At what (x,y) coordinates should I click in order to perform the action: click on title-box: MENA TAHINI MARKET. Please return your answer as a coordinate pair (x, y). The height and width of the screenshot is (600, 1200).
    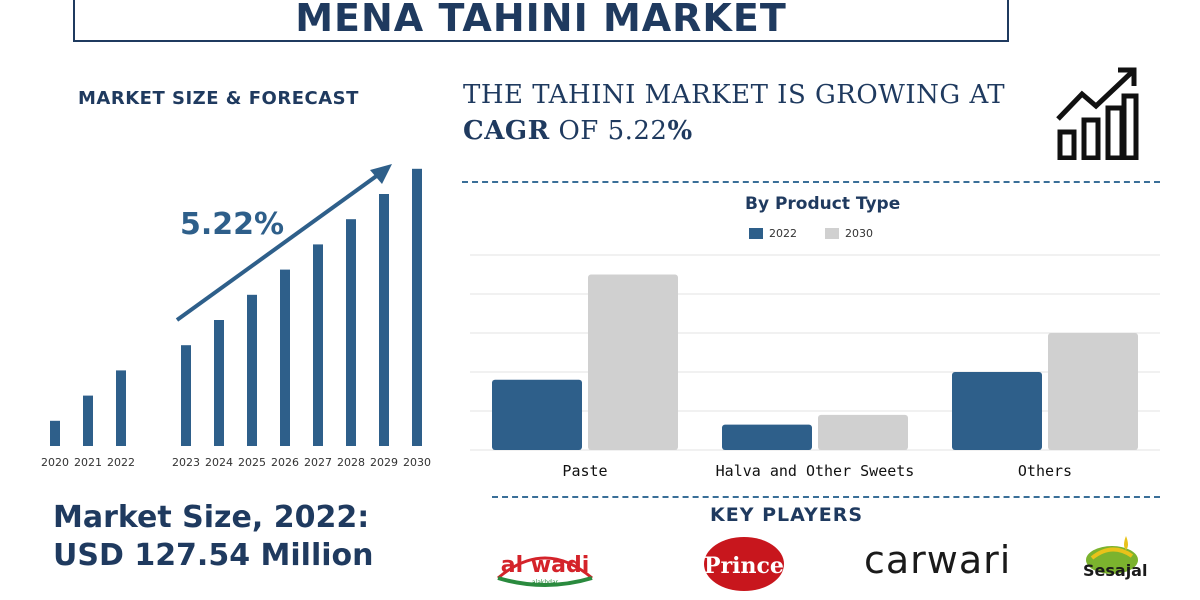
    Looking at the image, I should click on (541, 21).